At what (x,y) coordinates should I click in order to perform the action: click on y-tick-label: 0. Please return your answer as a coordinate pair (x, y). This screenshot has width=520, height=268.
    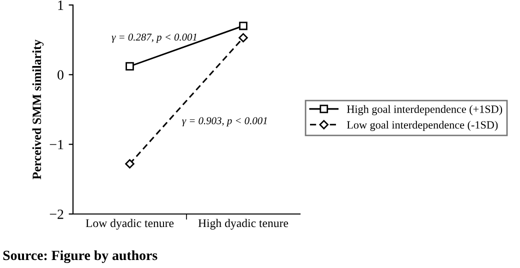
    Looking at the image, I should click on (61, 75).